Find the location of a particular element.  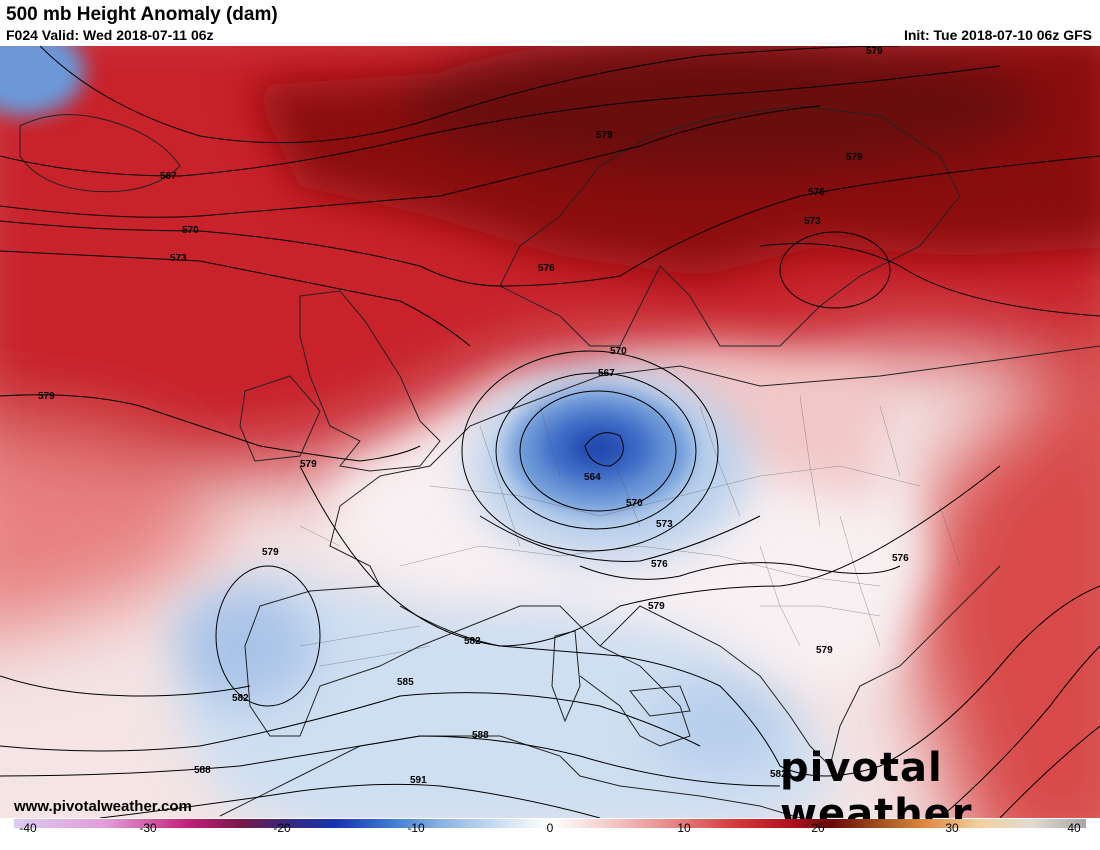

colorbar-ticks: -40 -30 -20 -10 0 10 20 30 40 is located at coordinates (550, 828).